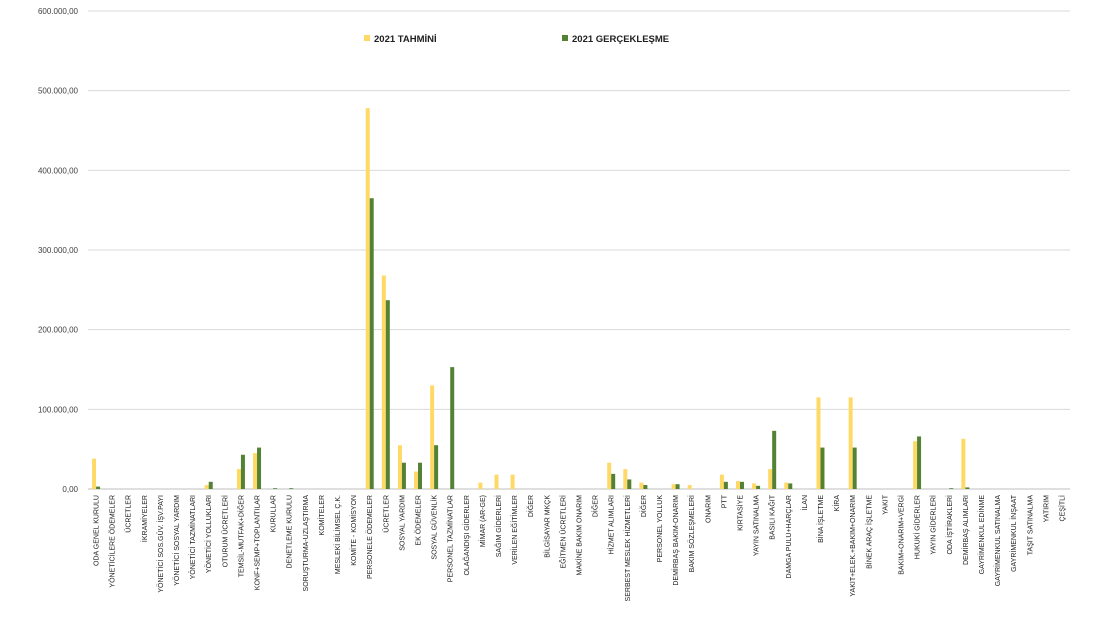 Image resolution: width=1096 pixels, height=639 pixels. Describe the element at coordinates (1046, 509) in the screenshot. I see `x-tick-label: YATIRIM` at that location.